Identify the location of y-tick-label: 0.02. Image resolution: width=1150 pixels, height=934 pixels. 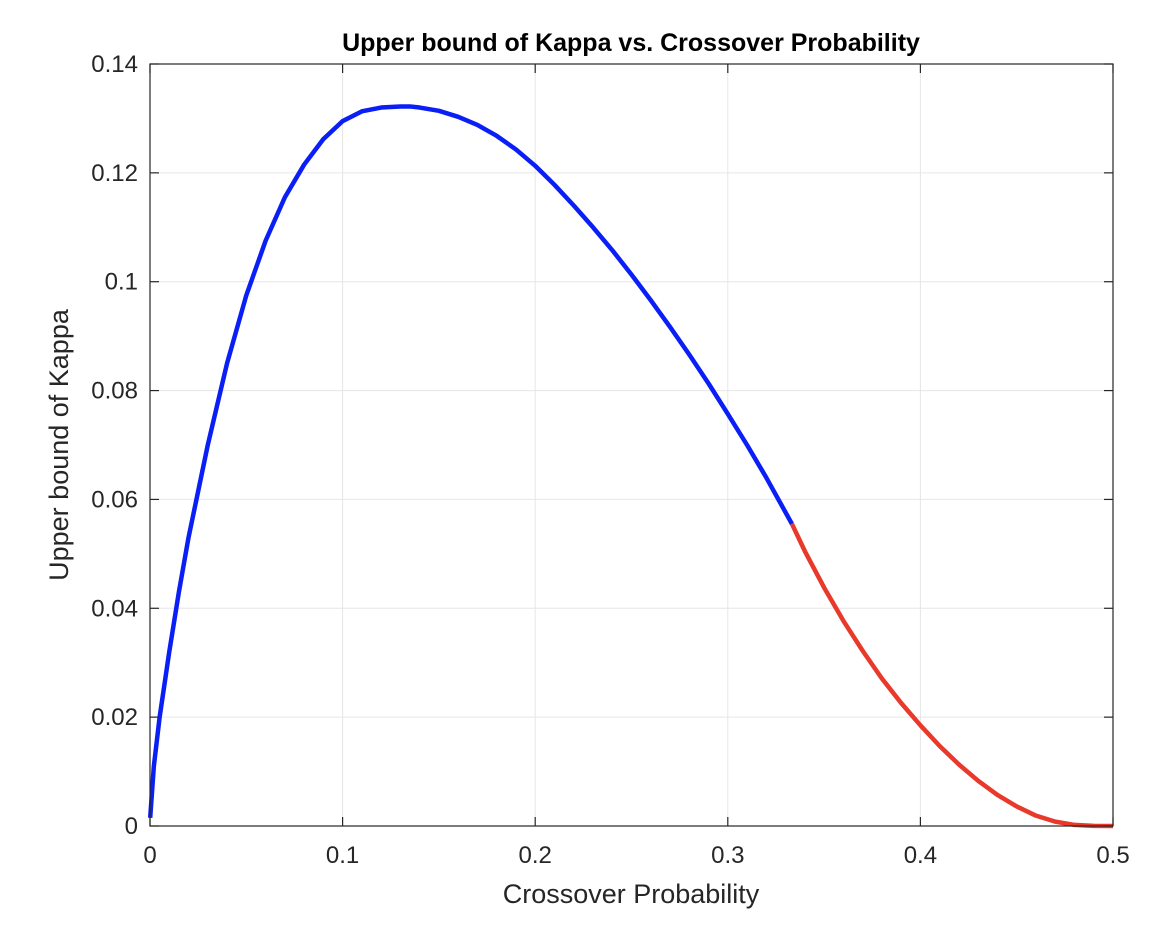
(114, 717).